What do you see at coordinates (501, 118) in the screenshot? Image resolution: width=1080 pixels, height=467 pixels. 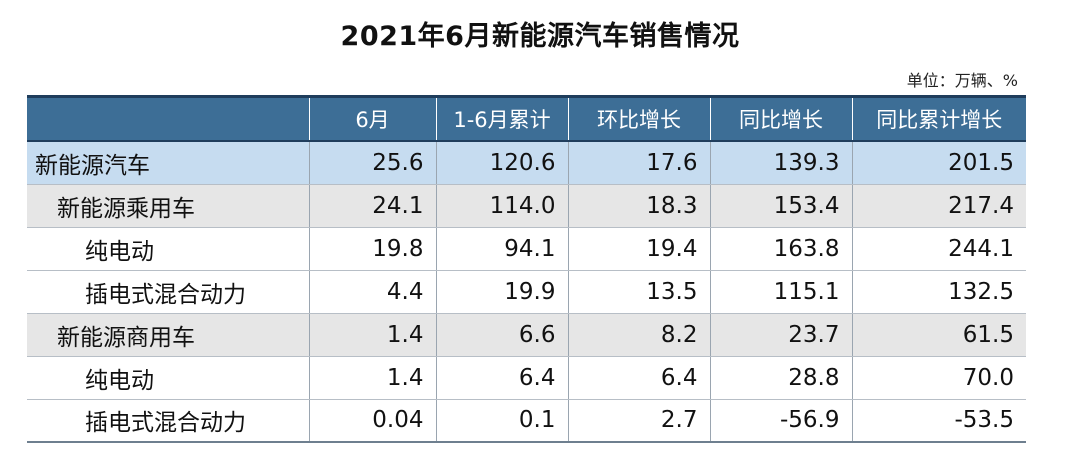 I see `column-header: 1-6月累计` at bounding box center [501, 118].